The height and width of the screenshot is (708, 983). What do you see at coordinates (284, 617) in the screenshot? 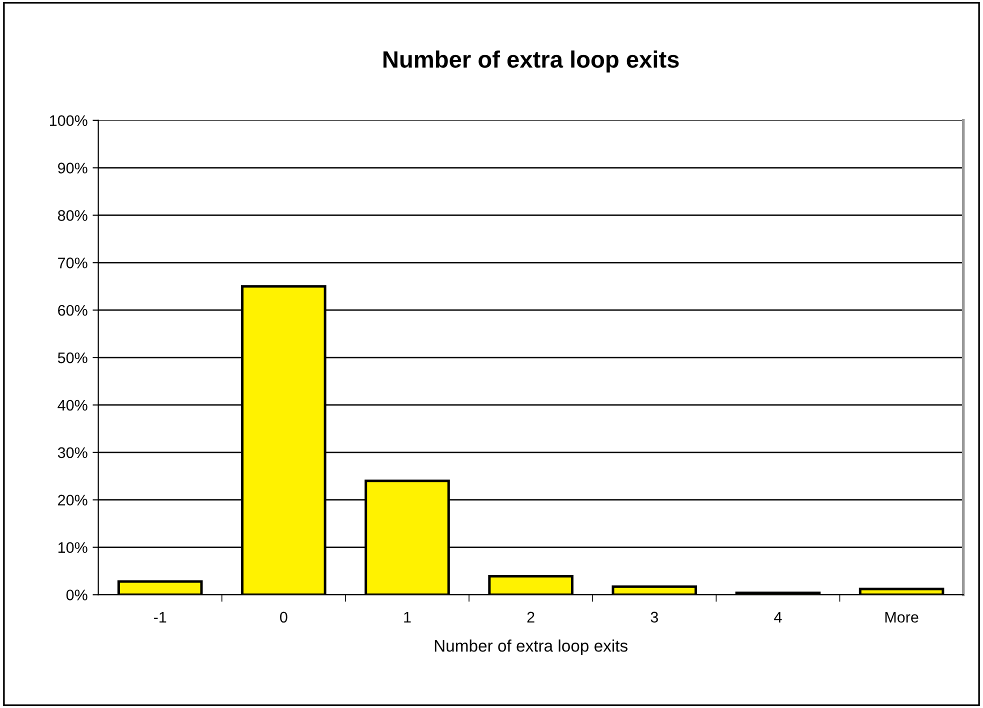
I see `x-tick-label: 0` at bounding box center [284, 617].